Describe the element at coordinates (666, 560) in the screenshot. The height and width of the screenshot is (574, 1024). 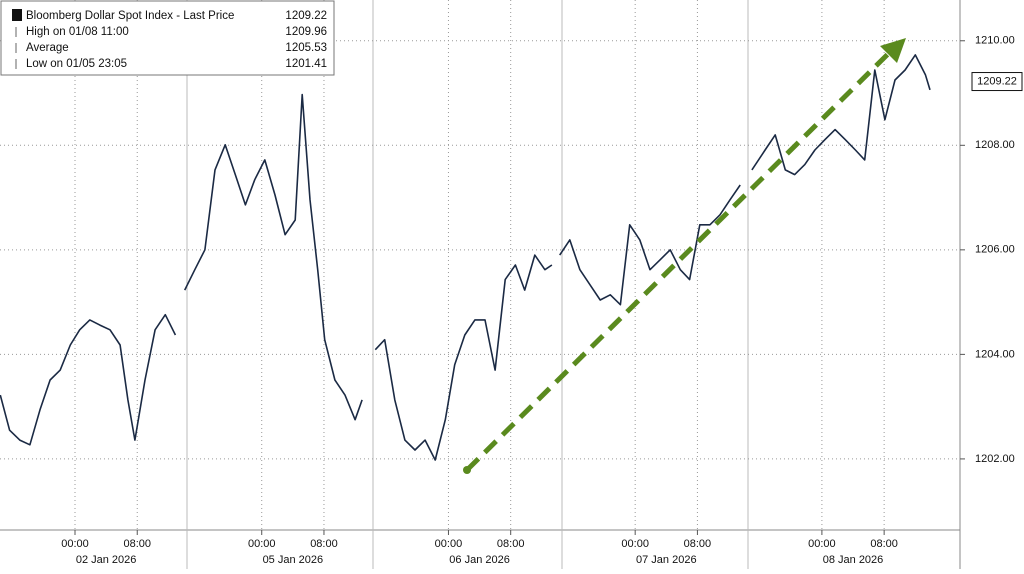
I see `x-date-label: 07 Jan 2026` at that location.